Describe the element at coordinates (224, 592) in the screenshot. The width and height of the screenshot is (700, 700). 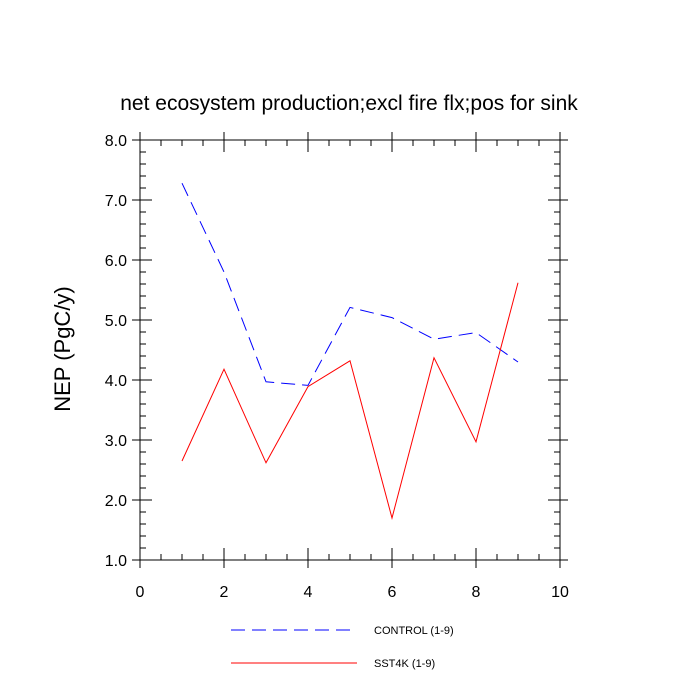
I see `x-tick-label: 2` at that location.